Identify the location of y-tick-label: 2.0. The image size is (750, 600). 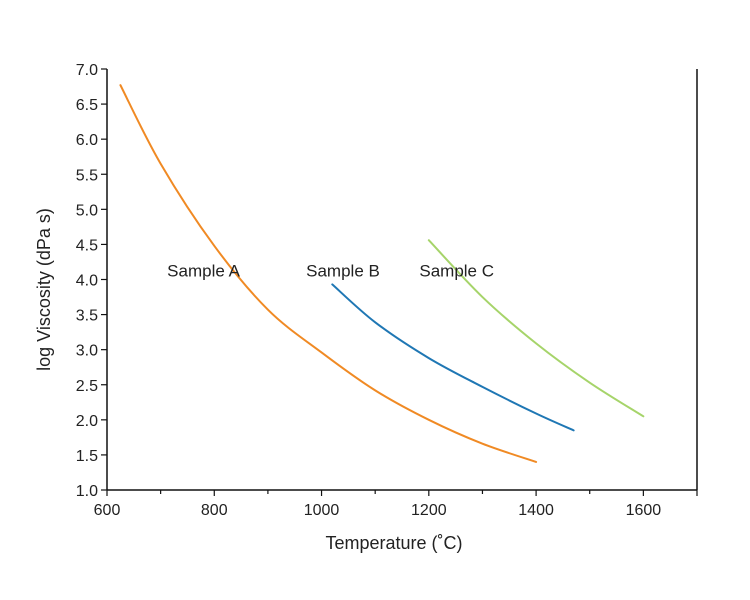
(87, 421).